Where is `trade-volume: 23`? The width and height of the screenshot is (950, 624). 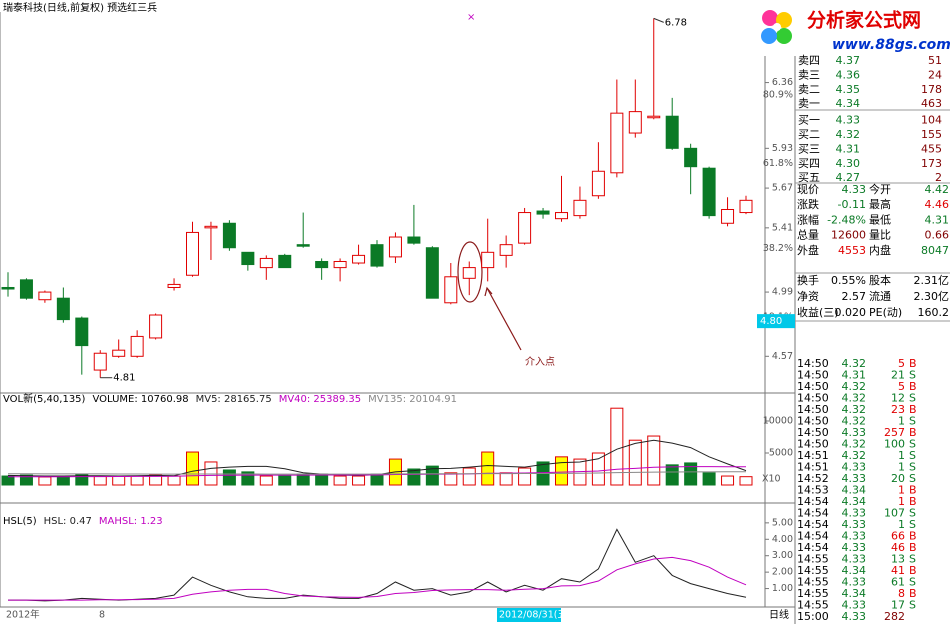
trade-volume: 23 is located at coordinates (898, 409).